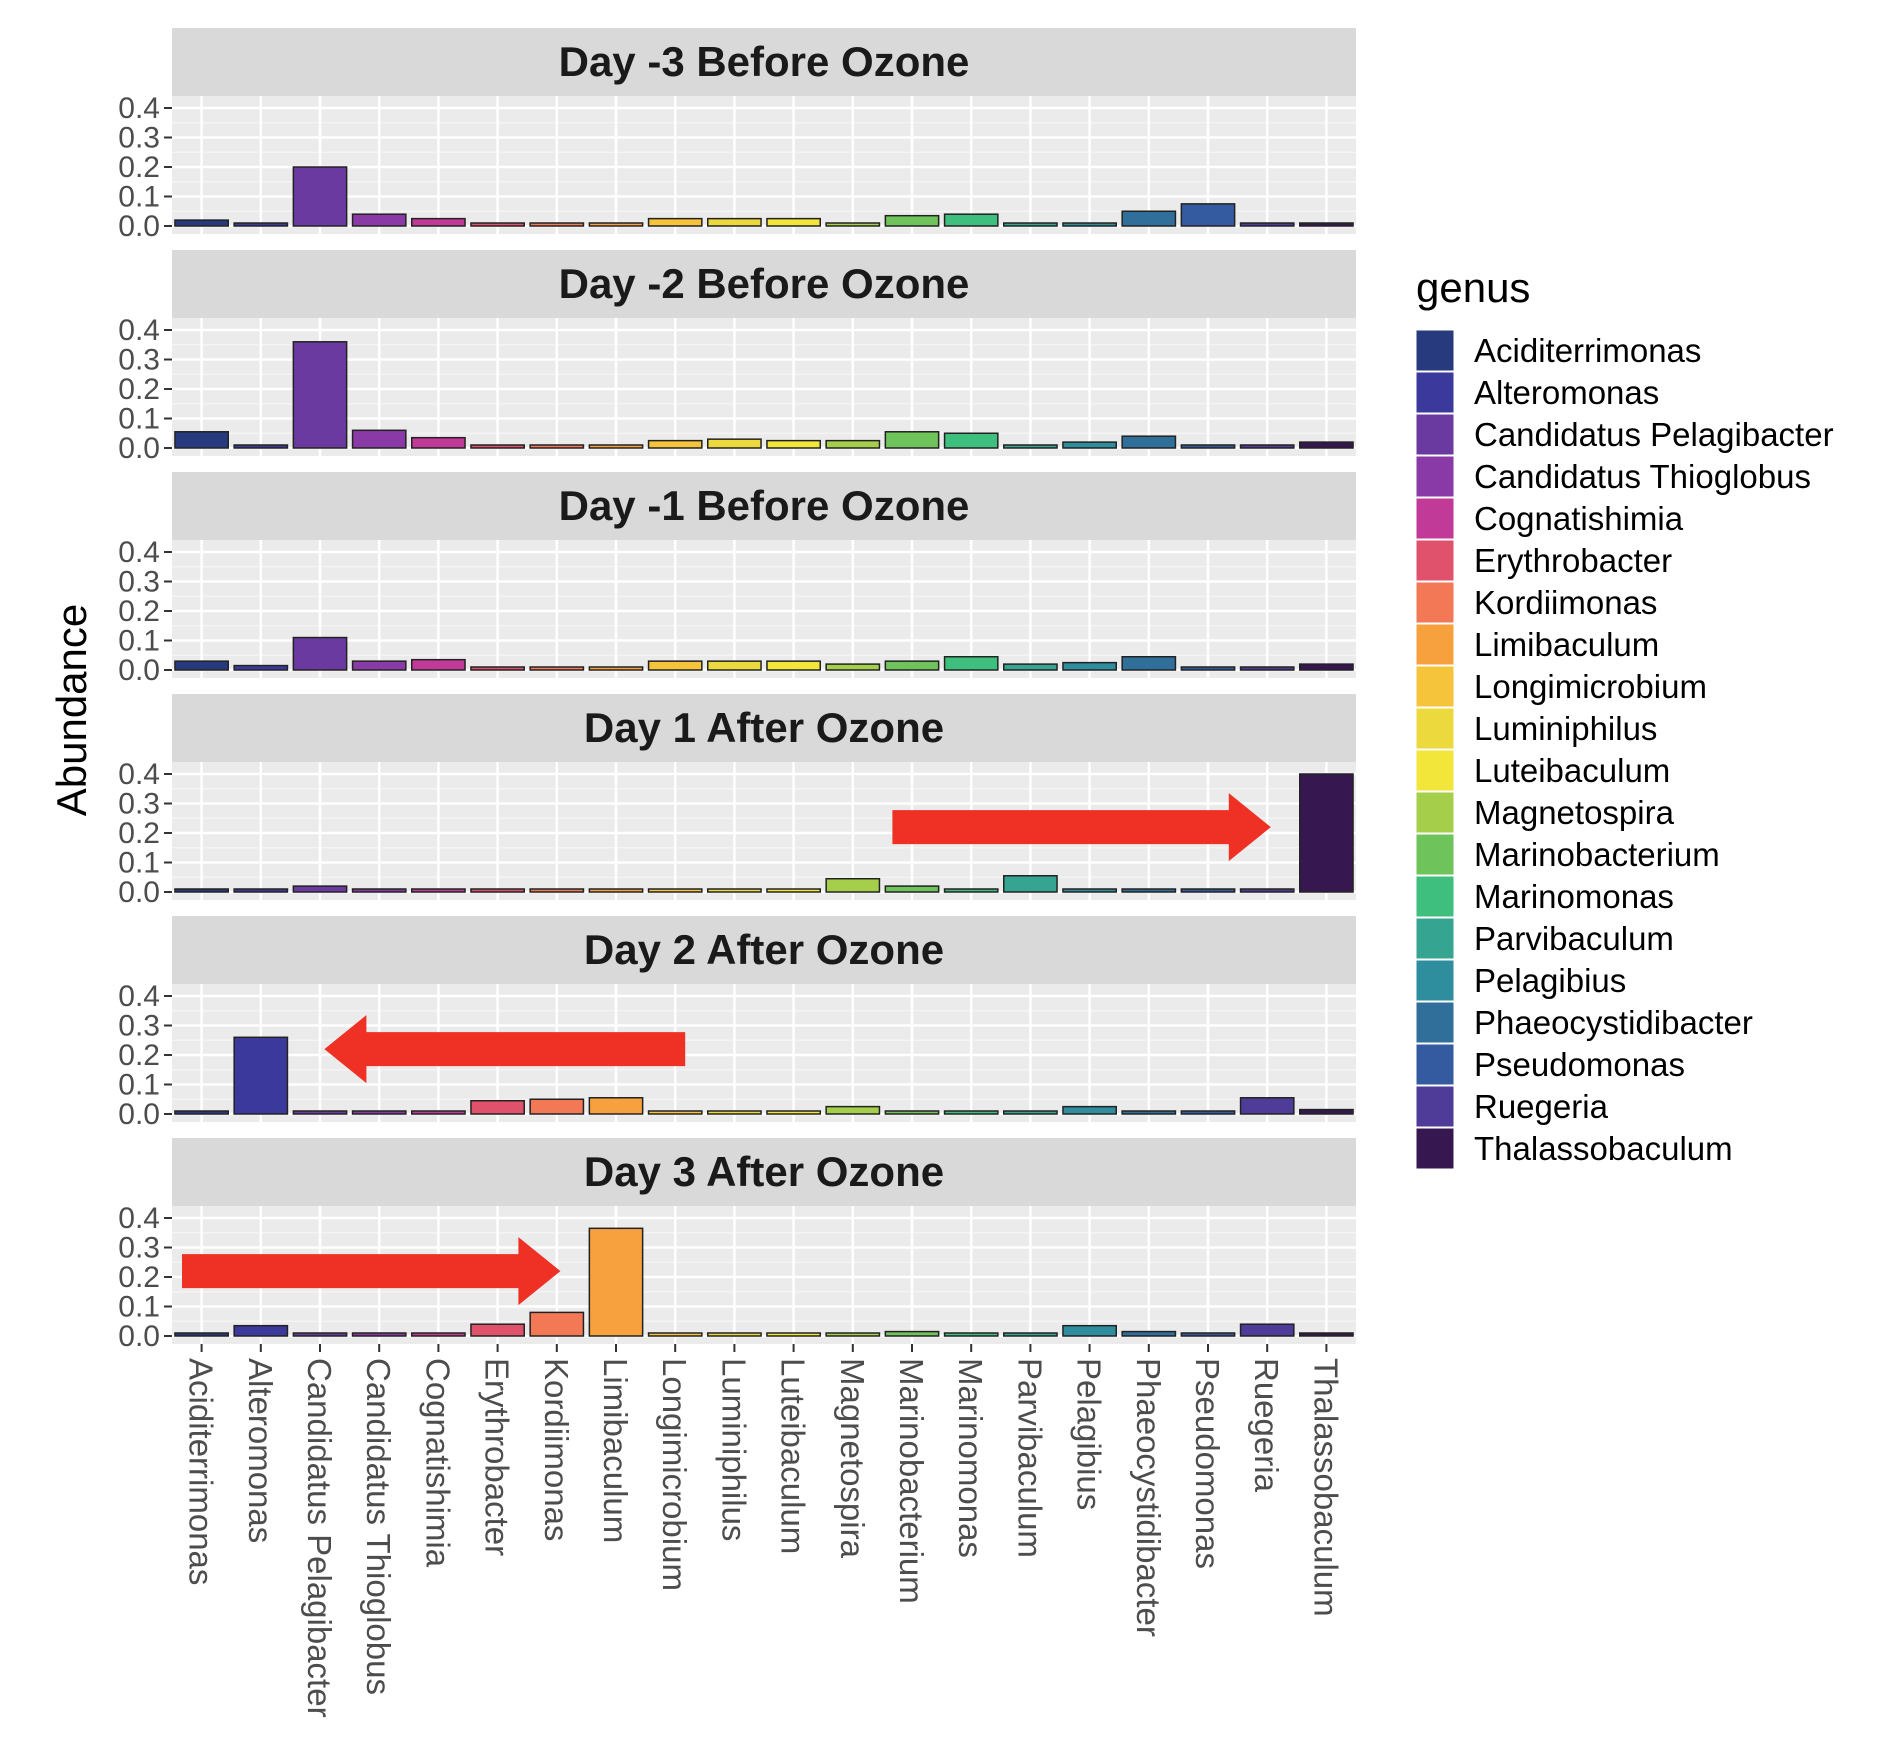  What do you see at coordinates (737, 579) in the screenshot?
I see `facet-panel: Day -1 Before Ozone 0.00.10.20.30.4` at bounding box center [737, 579].